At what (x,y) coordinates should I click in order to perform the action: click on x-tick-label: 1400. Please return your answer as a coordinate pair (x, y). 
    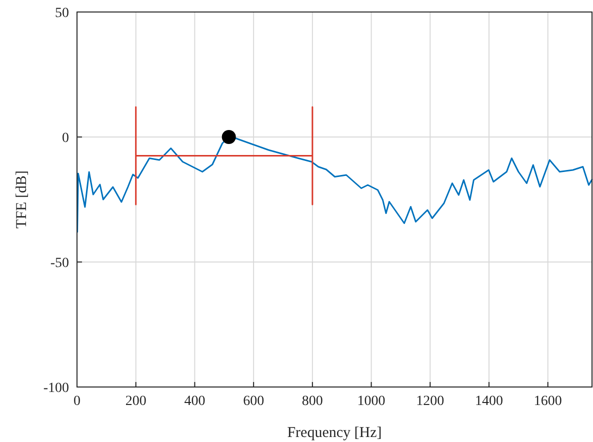
    Looking at the image, I should click on (489, 401).